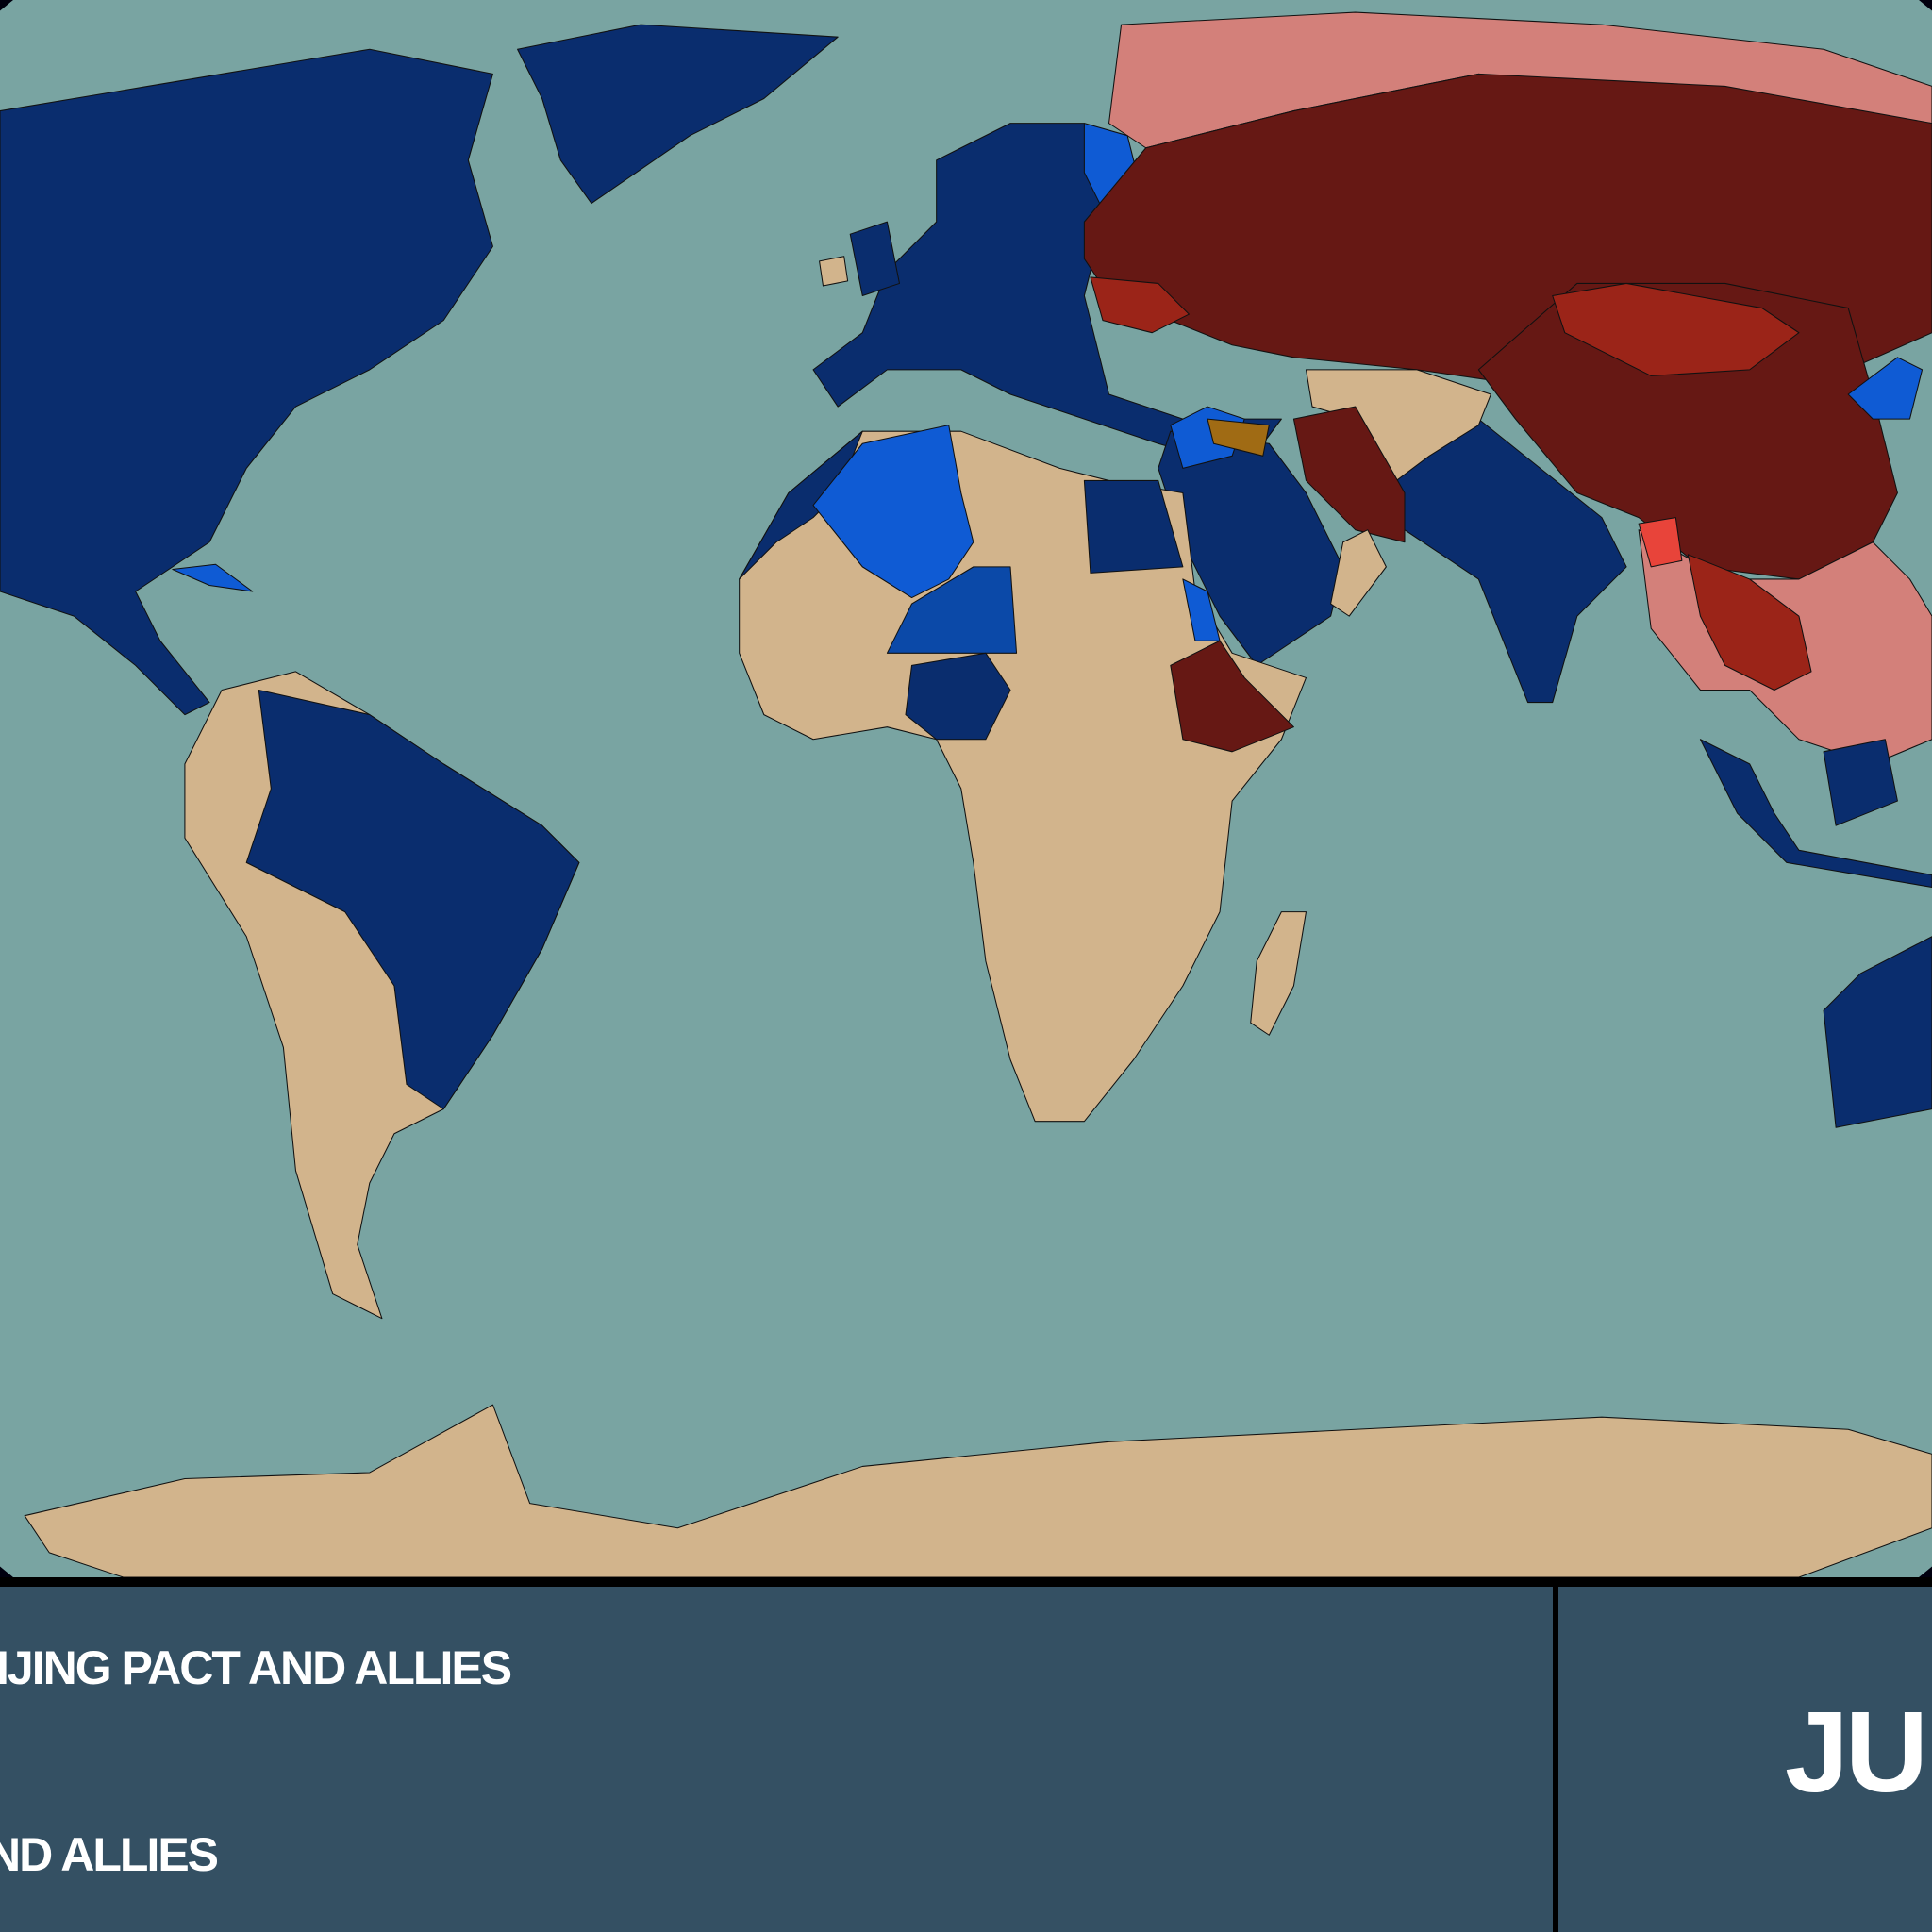  Describe the element at coordinates (958, 697) in the screenshot. I see `region-nigeria` at that location.